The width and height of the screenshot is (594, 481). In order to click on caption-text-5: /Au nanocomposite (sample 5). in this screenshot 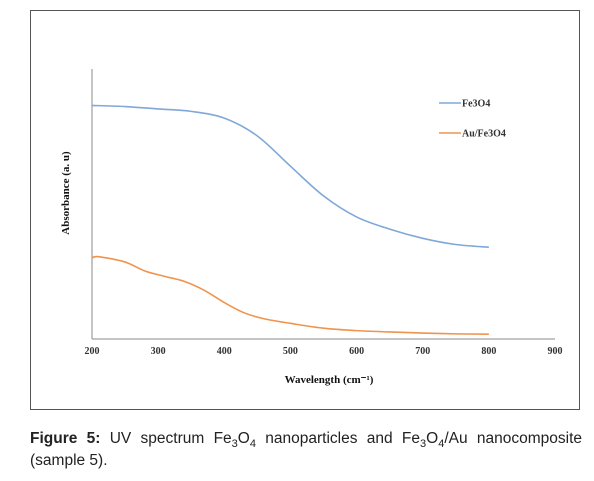, I will do `click(306, 449)`.